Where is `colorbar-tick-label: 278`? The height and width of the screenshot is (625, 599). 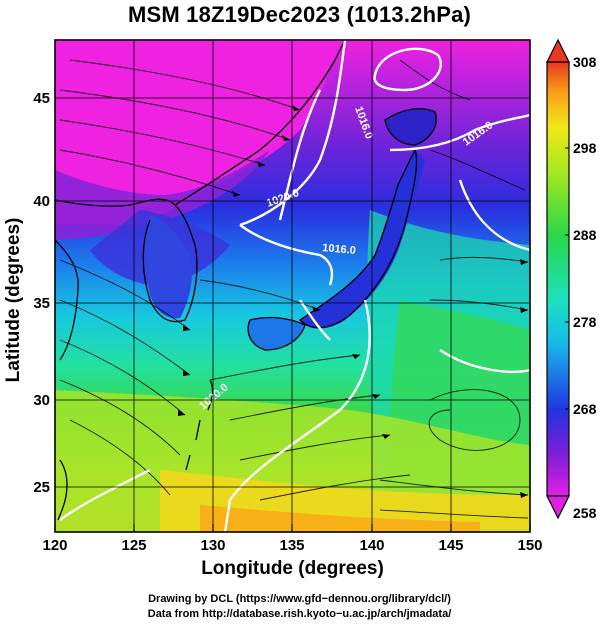 colorbar-tick-label: 278 is located at coordinates (585, 322).